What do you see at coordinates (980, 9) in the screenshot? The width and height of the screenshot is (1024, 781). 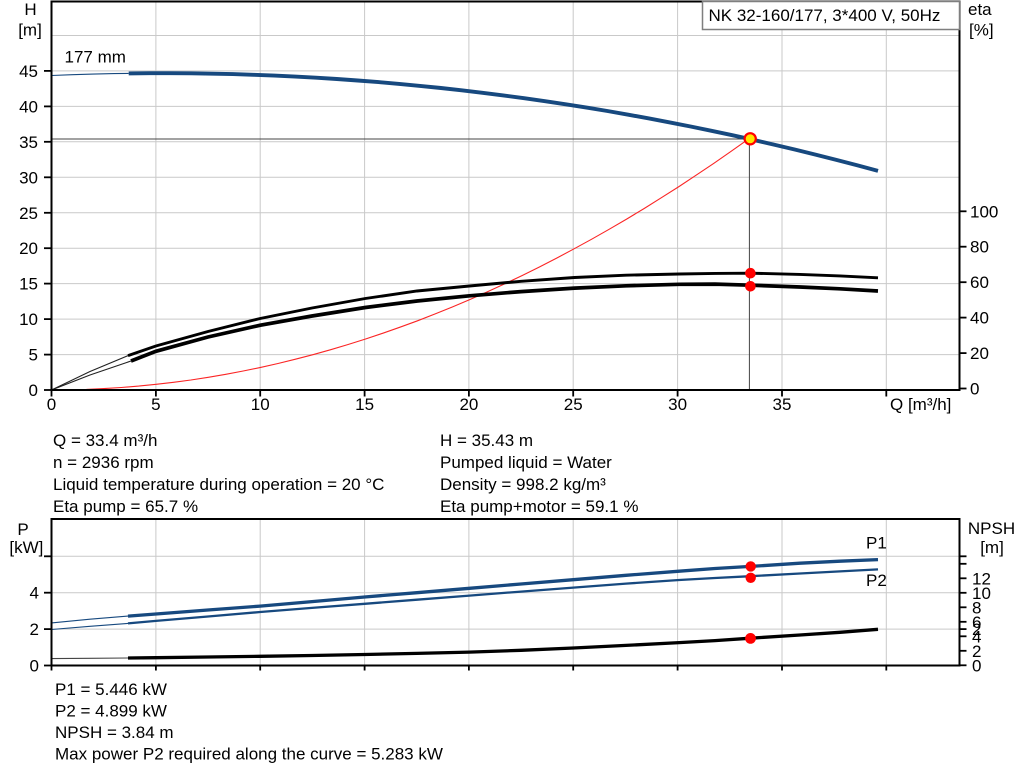 I see `svg-text: eta` at bounding box center [980, 9].